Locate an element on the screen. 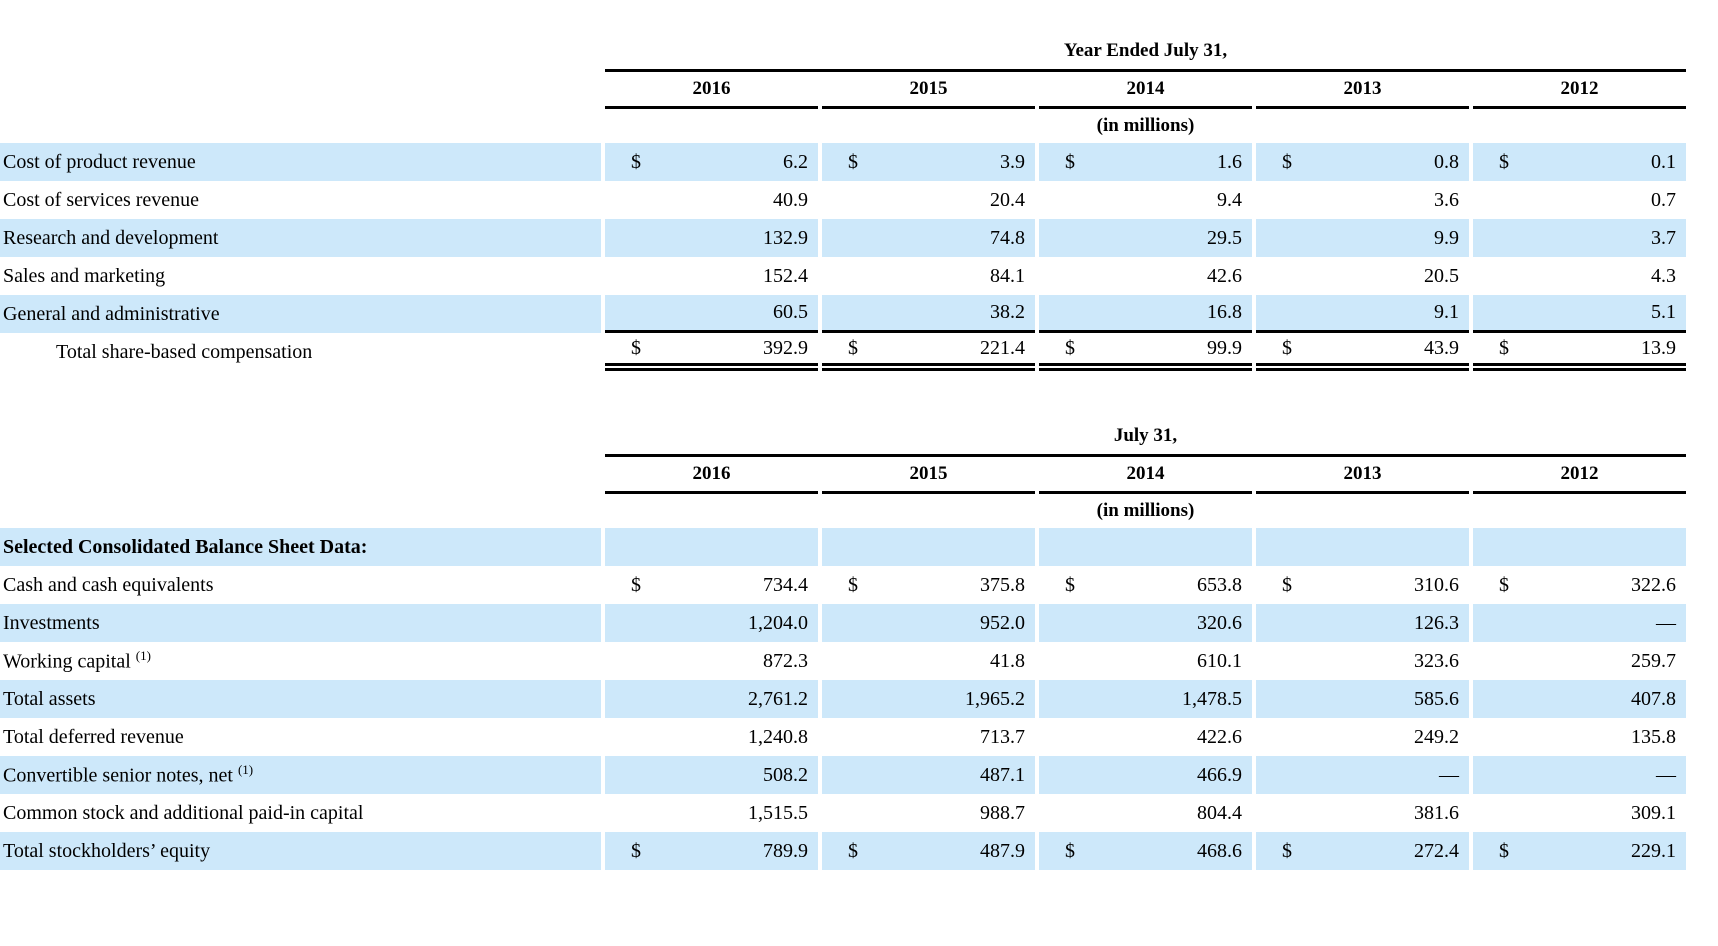 The image size is (1718, 946). value-cell: $221.4 is located at coordinates (928, 352).